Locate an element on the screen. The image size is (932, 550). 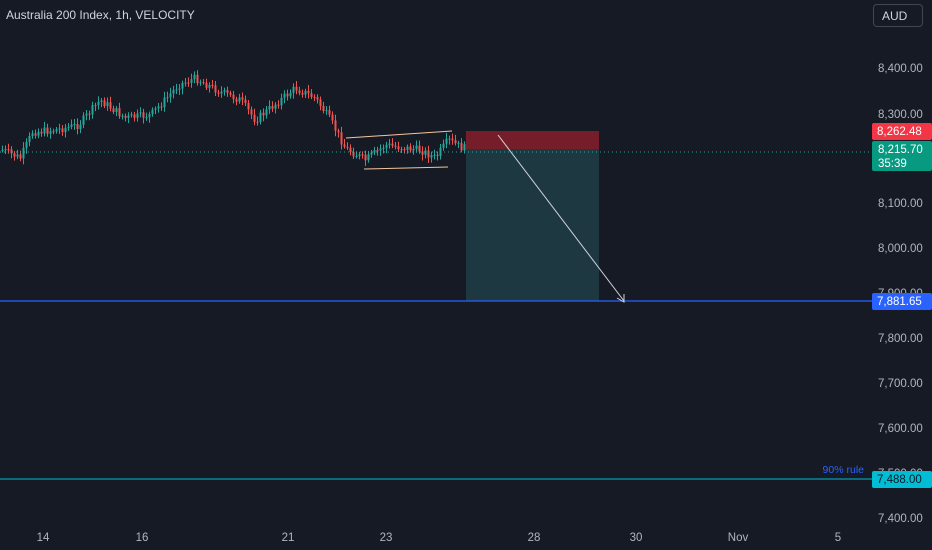
arrow-down-right-icon is located at coordinates (561, 218).